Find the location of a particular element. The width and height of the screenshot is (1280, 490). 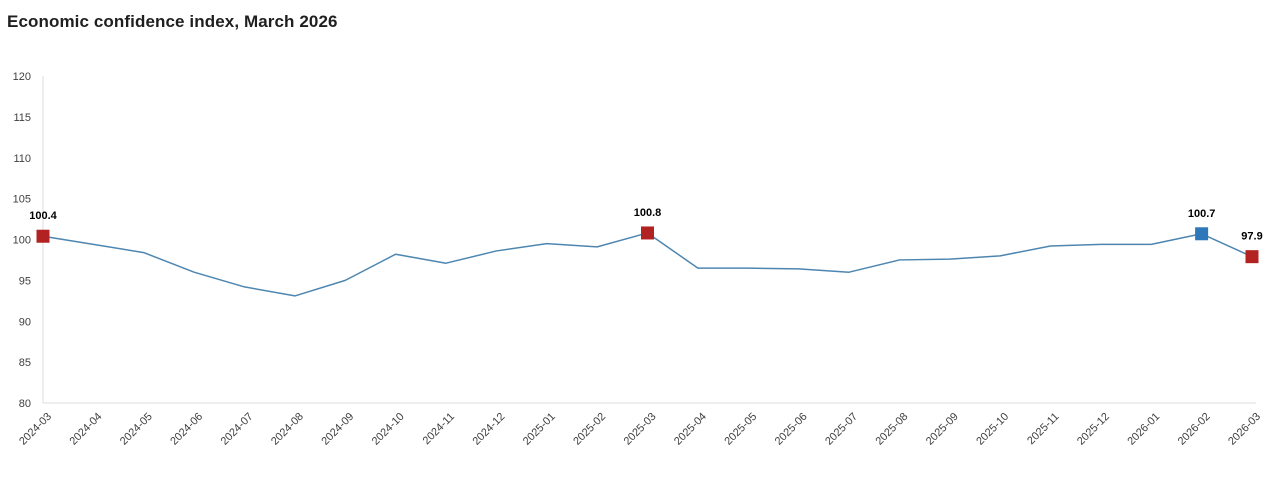

y-tick-label: 85 is located at coordinates (25, 363).